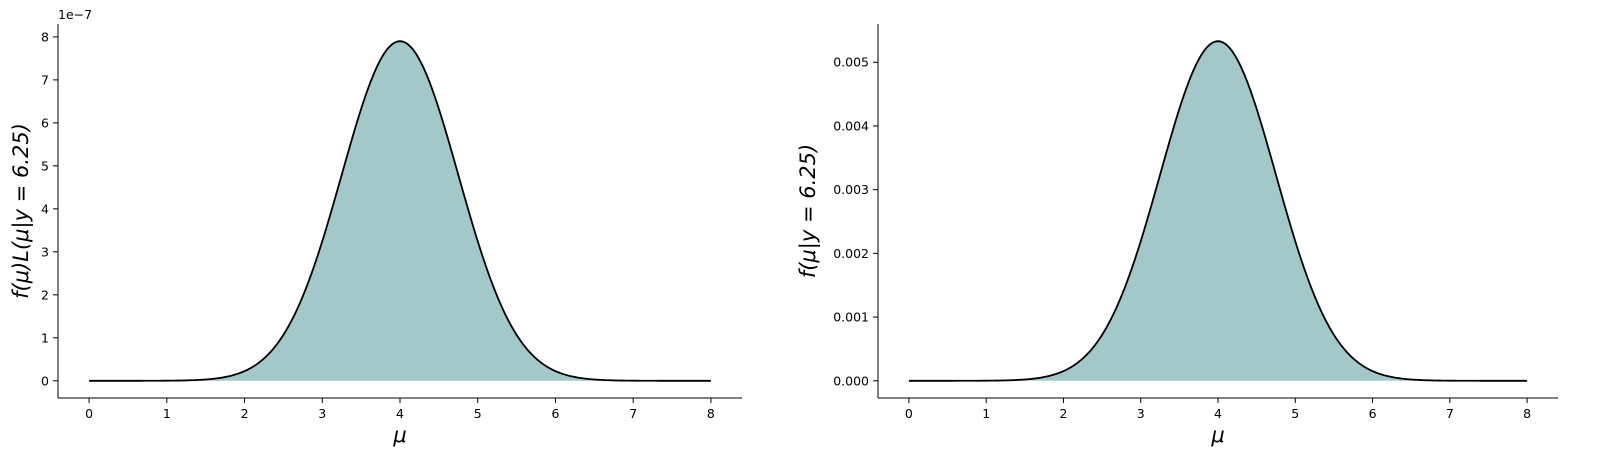 The width and height of the screenshot is (1621, 472). What do you see at coordinates (1527, 413) in the screenshot?
I see `right-x-tick-label: 8` at bounding box center [1527, 413].